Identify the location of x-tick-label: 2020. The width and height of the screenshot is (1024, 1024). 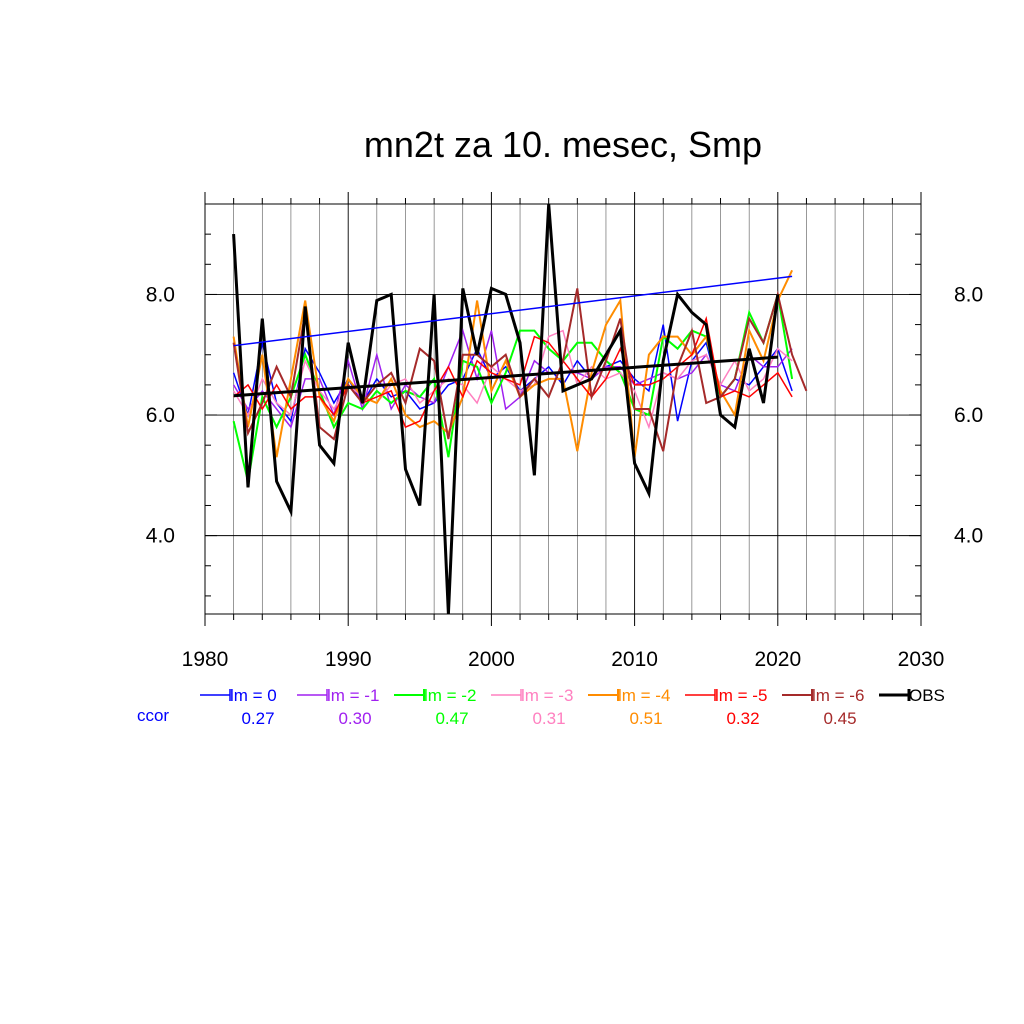
(777, 659).